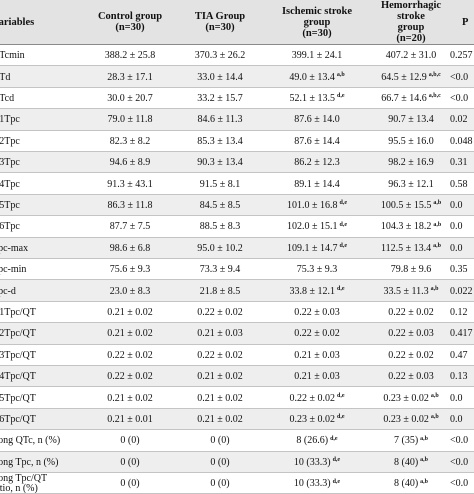 The height and width of the screenshot is (494, 474). Describe the element at coordinates (18, 398) in the screenshot. I see `variable-cell-text: V5Tpc/QT` at that location.